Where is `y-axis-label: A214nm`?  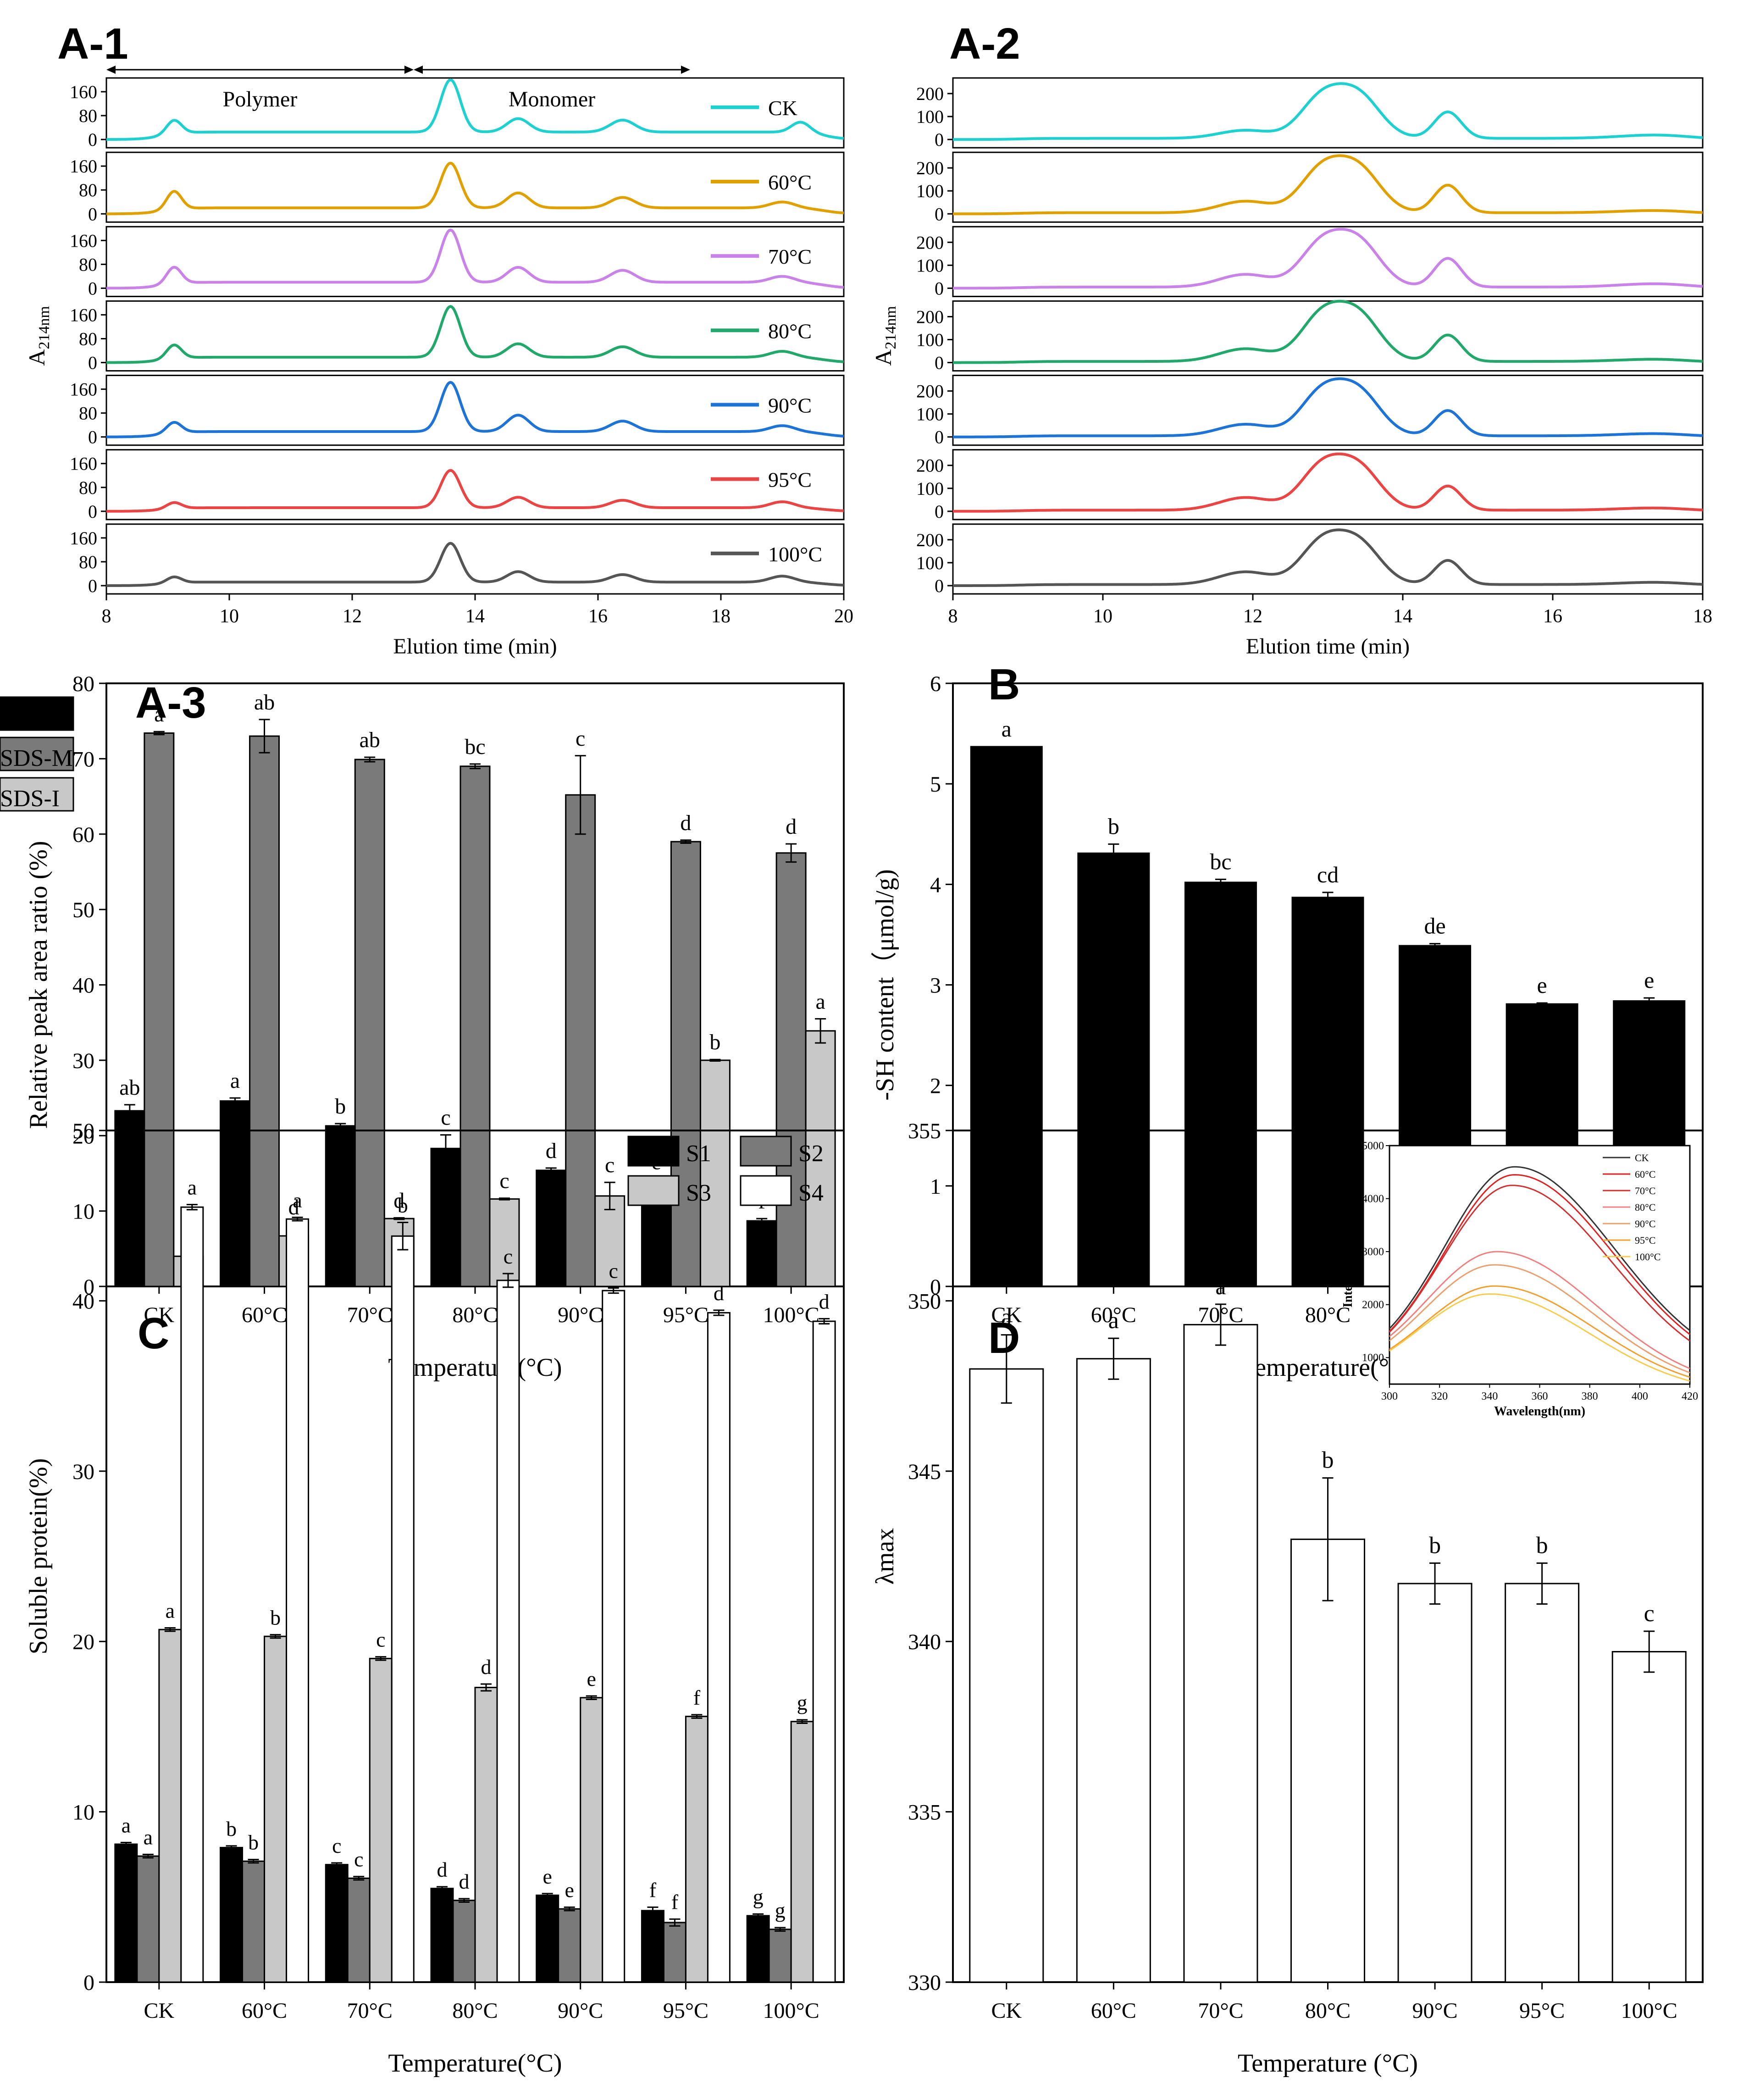 y-axis-label: A214nm is located at coordinates (884, 336).